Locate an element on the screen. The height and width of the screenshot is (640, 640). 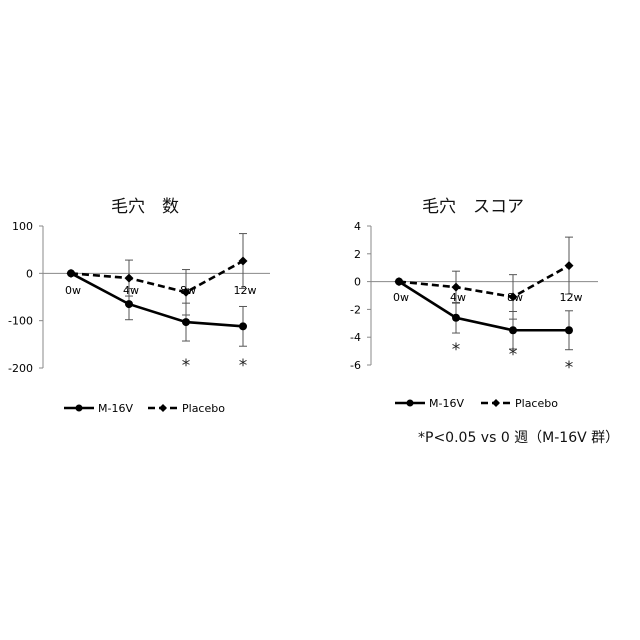
chart-2: 毛穴 スコア420-2-4-60w4w8w12w***M-16VPlacebo is located at coordinates (474, 303).